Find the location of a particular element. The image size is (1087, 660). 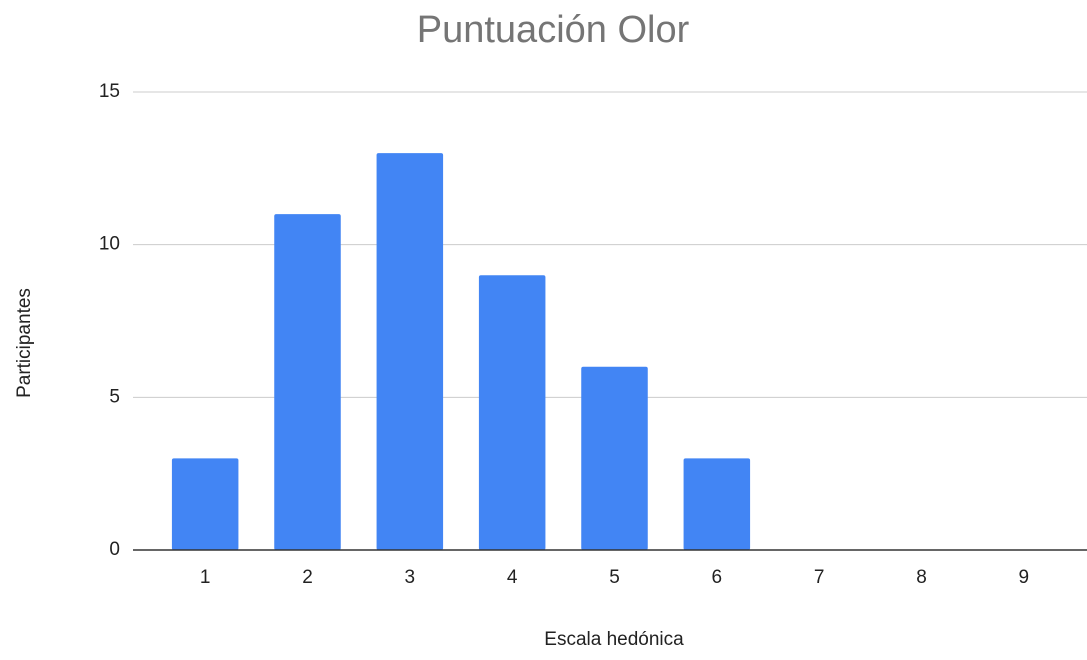

x-tick-label: 6 is located at coordinates (717, 577).